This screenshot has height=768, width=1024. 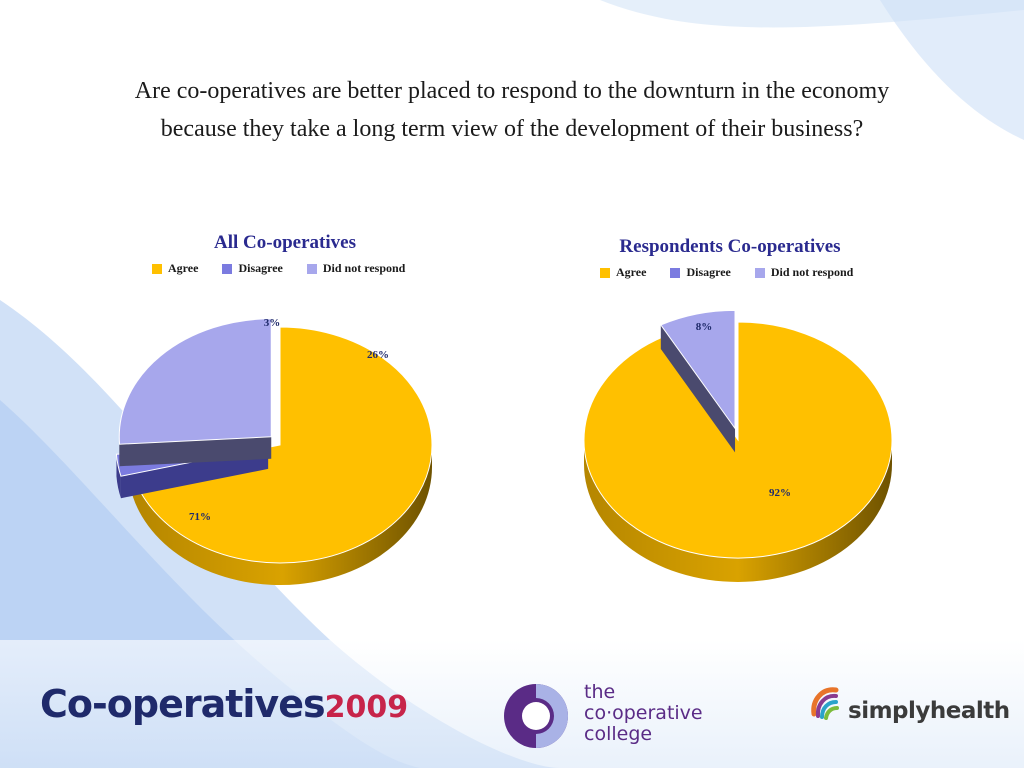 I want to click on cooperative-college-logo: the co·operative college, so click(x=615, y=716).